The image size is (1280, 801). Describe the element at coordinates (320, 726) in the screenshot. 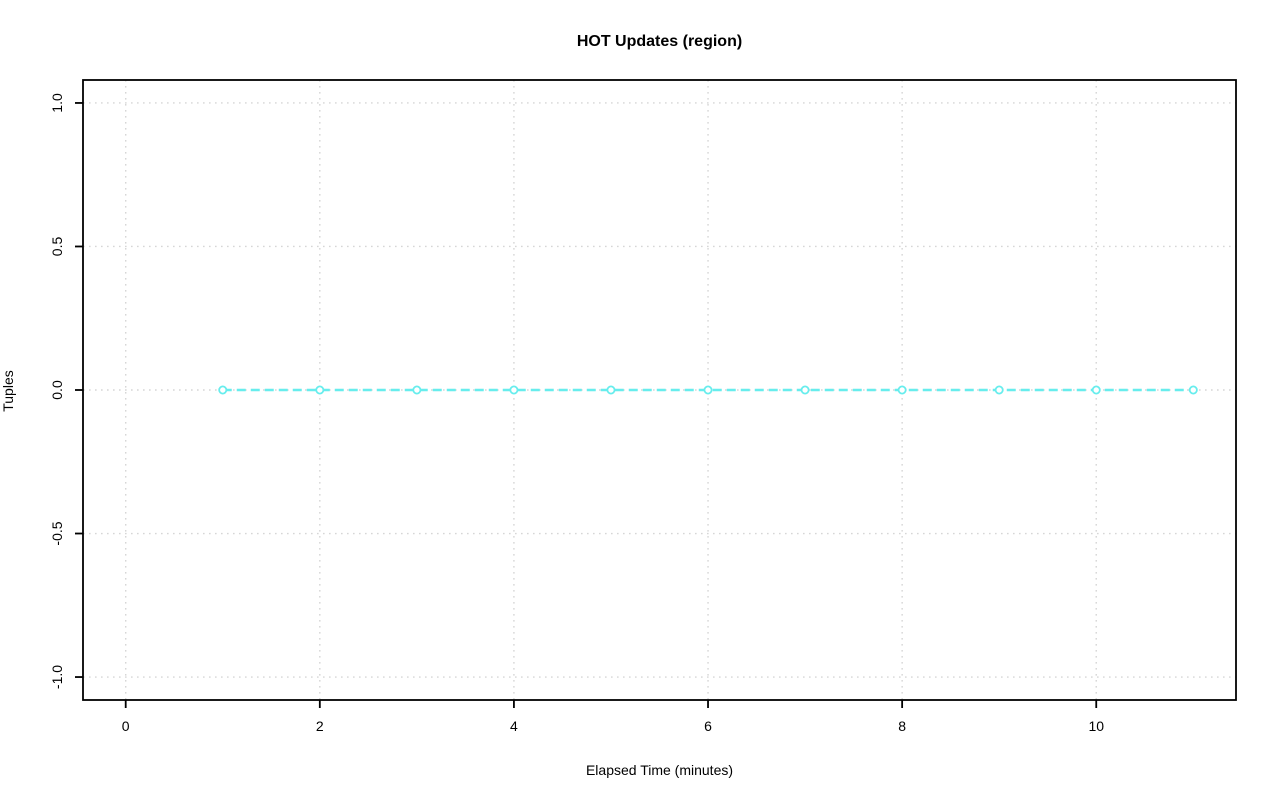

I see `x-tick-label: 2` at that location.